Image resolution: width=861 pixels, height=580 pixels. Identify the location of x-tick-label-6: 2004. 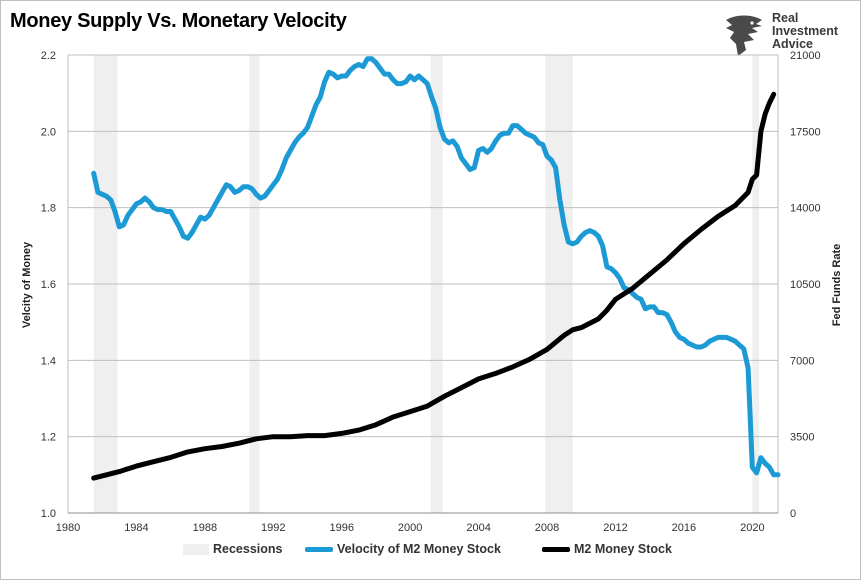
(478, 528).